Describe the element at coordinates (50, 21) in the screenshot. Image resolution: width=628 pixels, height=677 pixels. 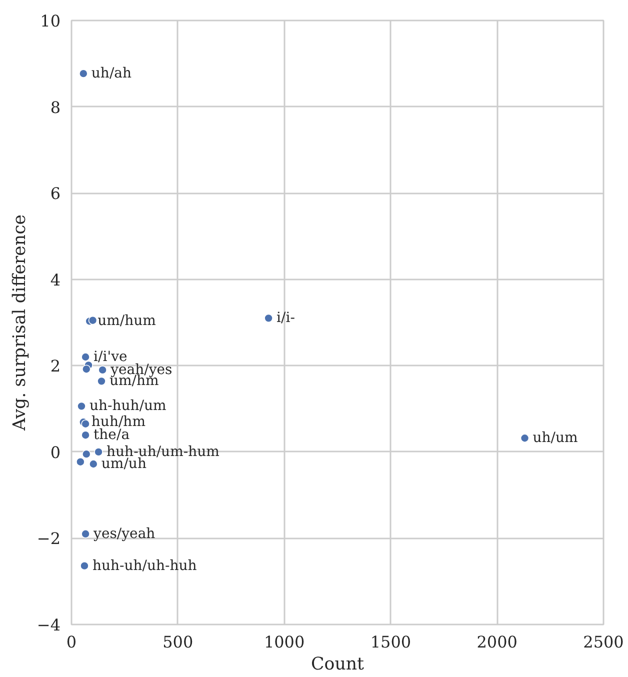
I see `y-tick-label: 10` at that location.